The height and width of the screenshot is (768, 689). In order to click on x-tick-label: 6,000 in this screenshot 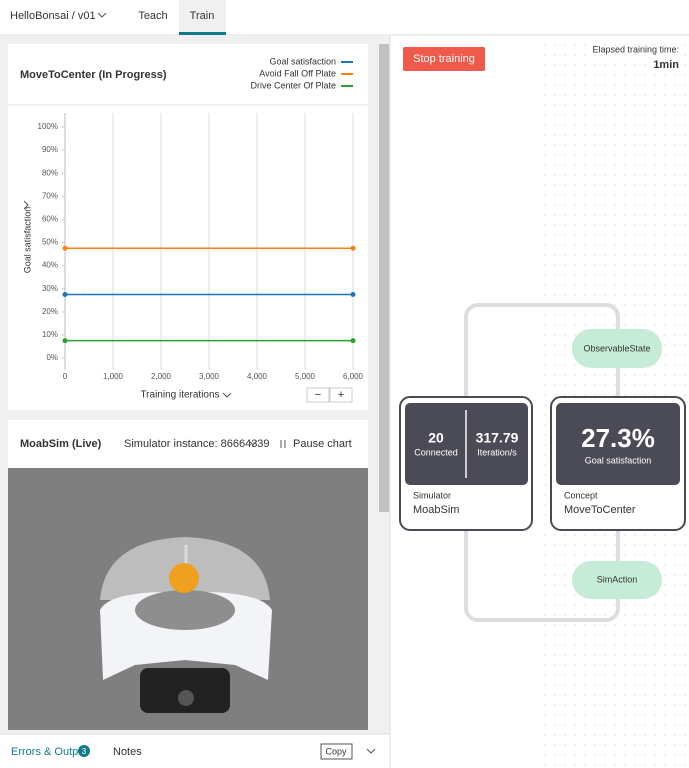, I will do `click(353, 376)`.